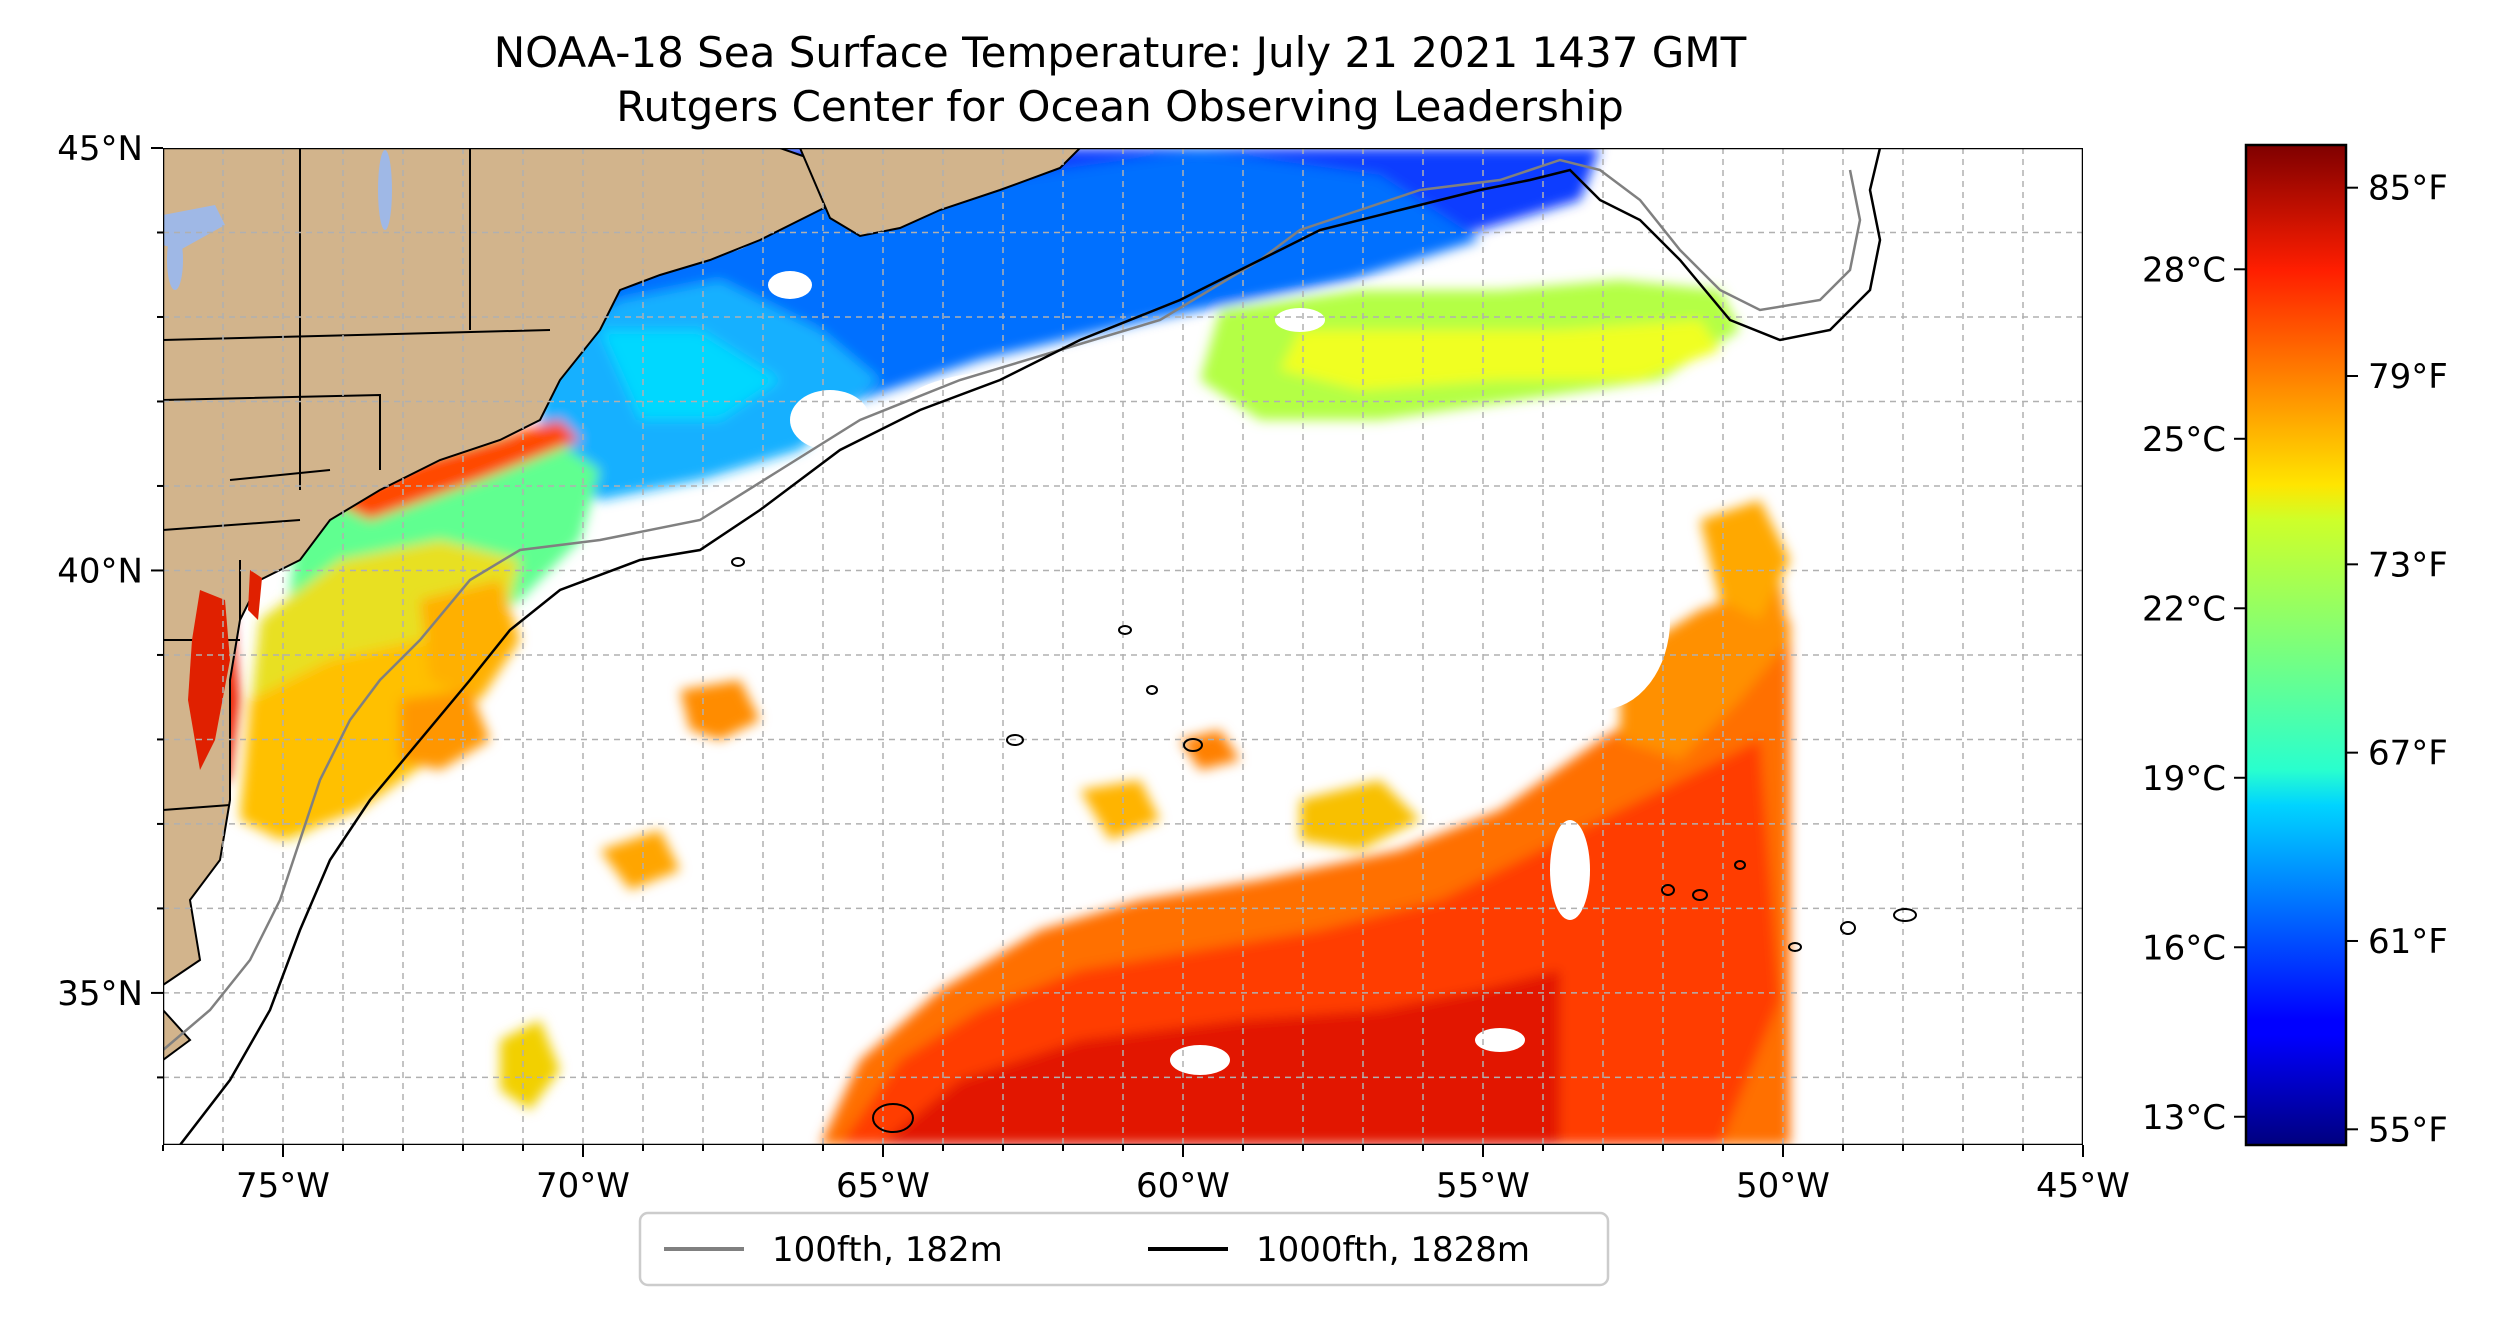 This screenshot has width=2502, height=1318. Describe the element at coordinates (2184, 270) in the screenshot. I see `colorbar-c-label: 28°C` at that location.